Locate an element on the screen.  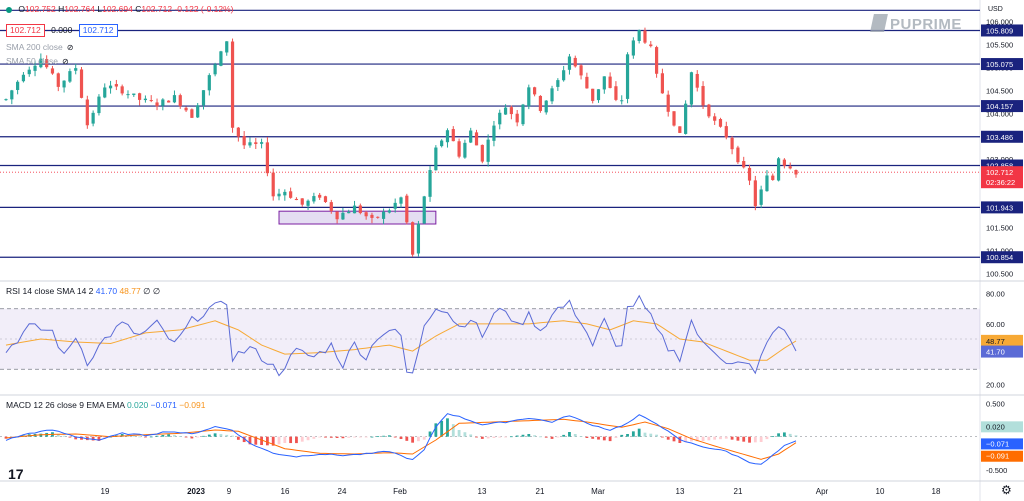
time-axis-tick: Apr is located at coordinates (822, 491).